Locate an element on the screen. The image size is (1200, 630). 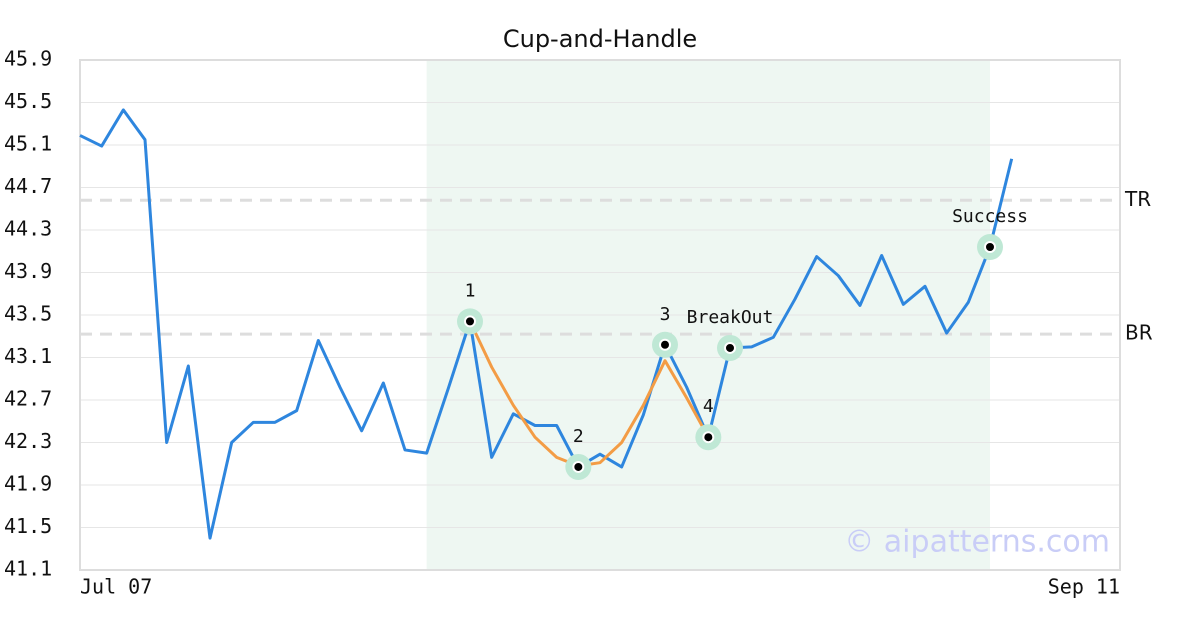
y-tick-label: 43.9 is located at coordinates (28, 271).